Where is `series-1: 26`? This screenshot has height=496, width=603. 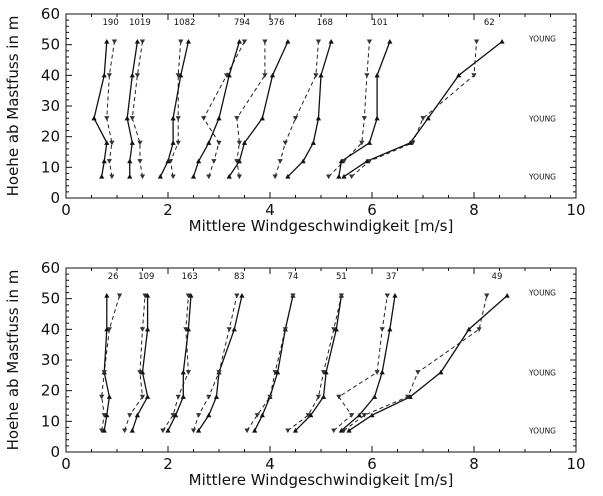
series-1: 26 is located at coordinates (111, 353).